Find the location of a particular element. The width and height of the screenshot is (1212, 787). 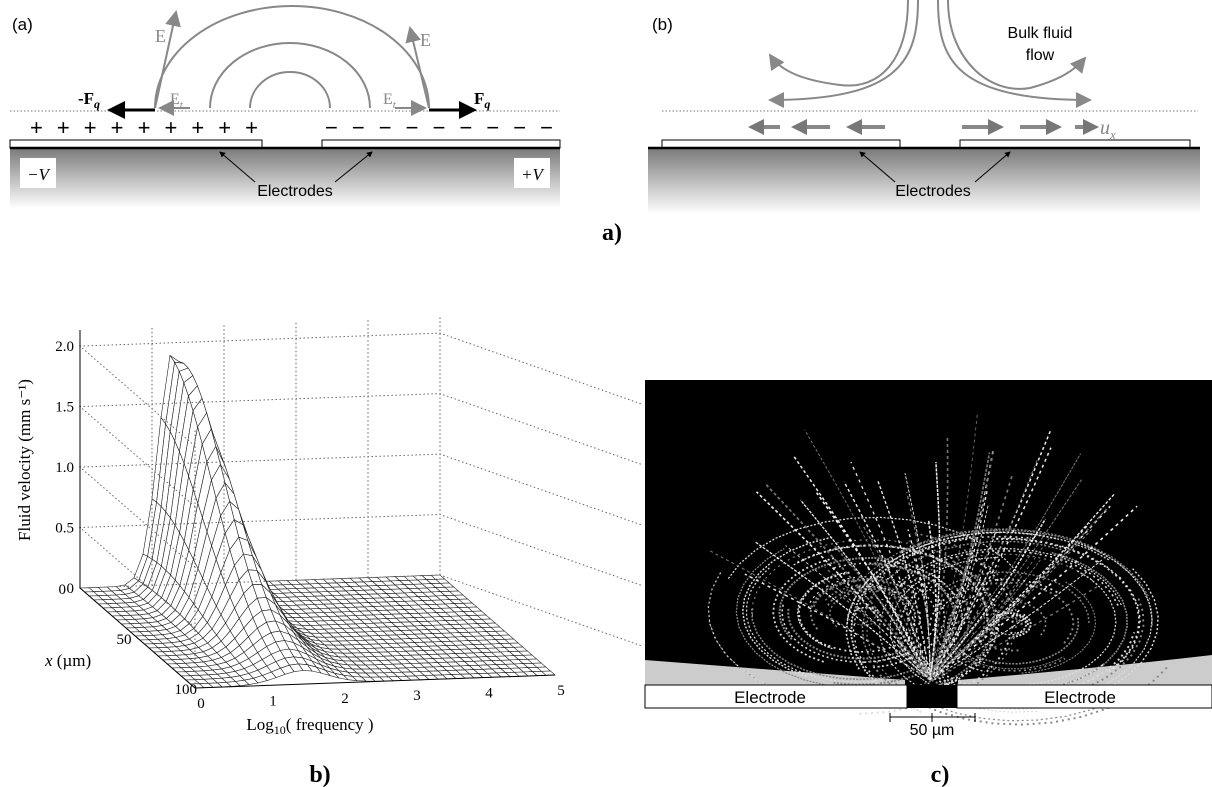

base: E is located at coordinates (175, 99).